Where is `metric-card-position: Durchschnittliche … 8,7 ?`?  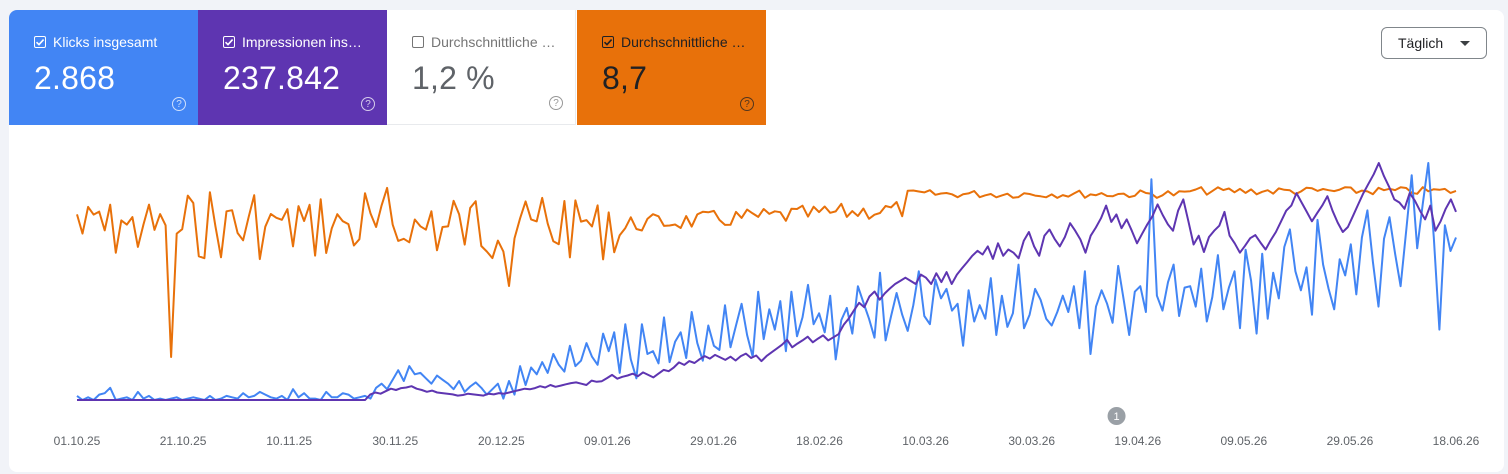
metric-card-position: Durchschnittliche … 8,7 ? is located at coordinates (671, 67).